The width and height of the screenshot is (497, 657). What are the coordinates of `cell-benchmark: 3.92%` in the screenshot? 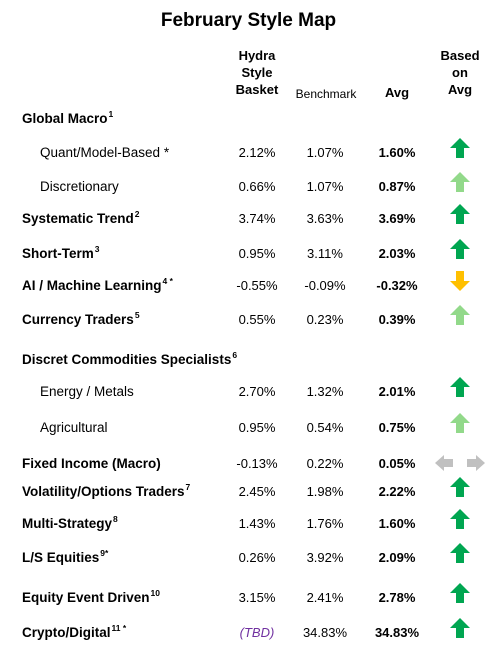 It's located at (325, 557).